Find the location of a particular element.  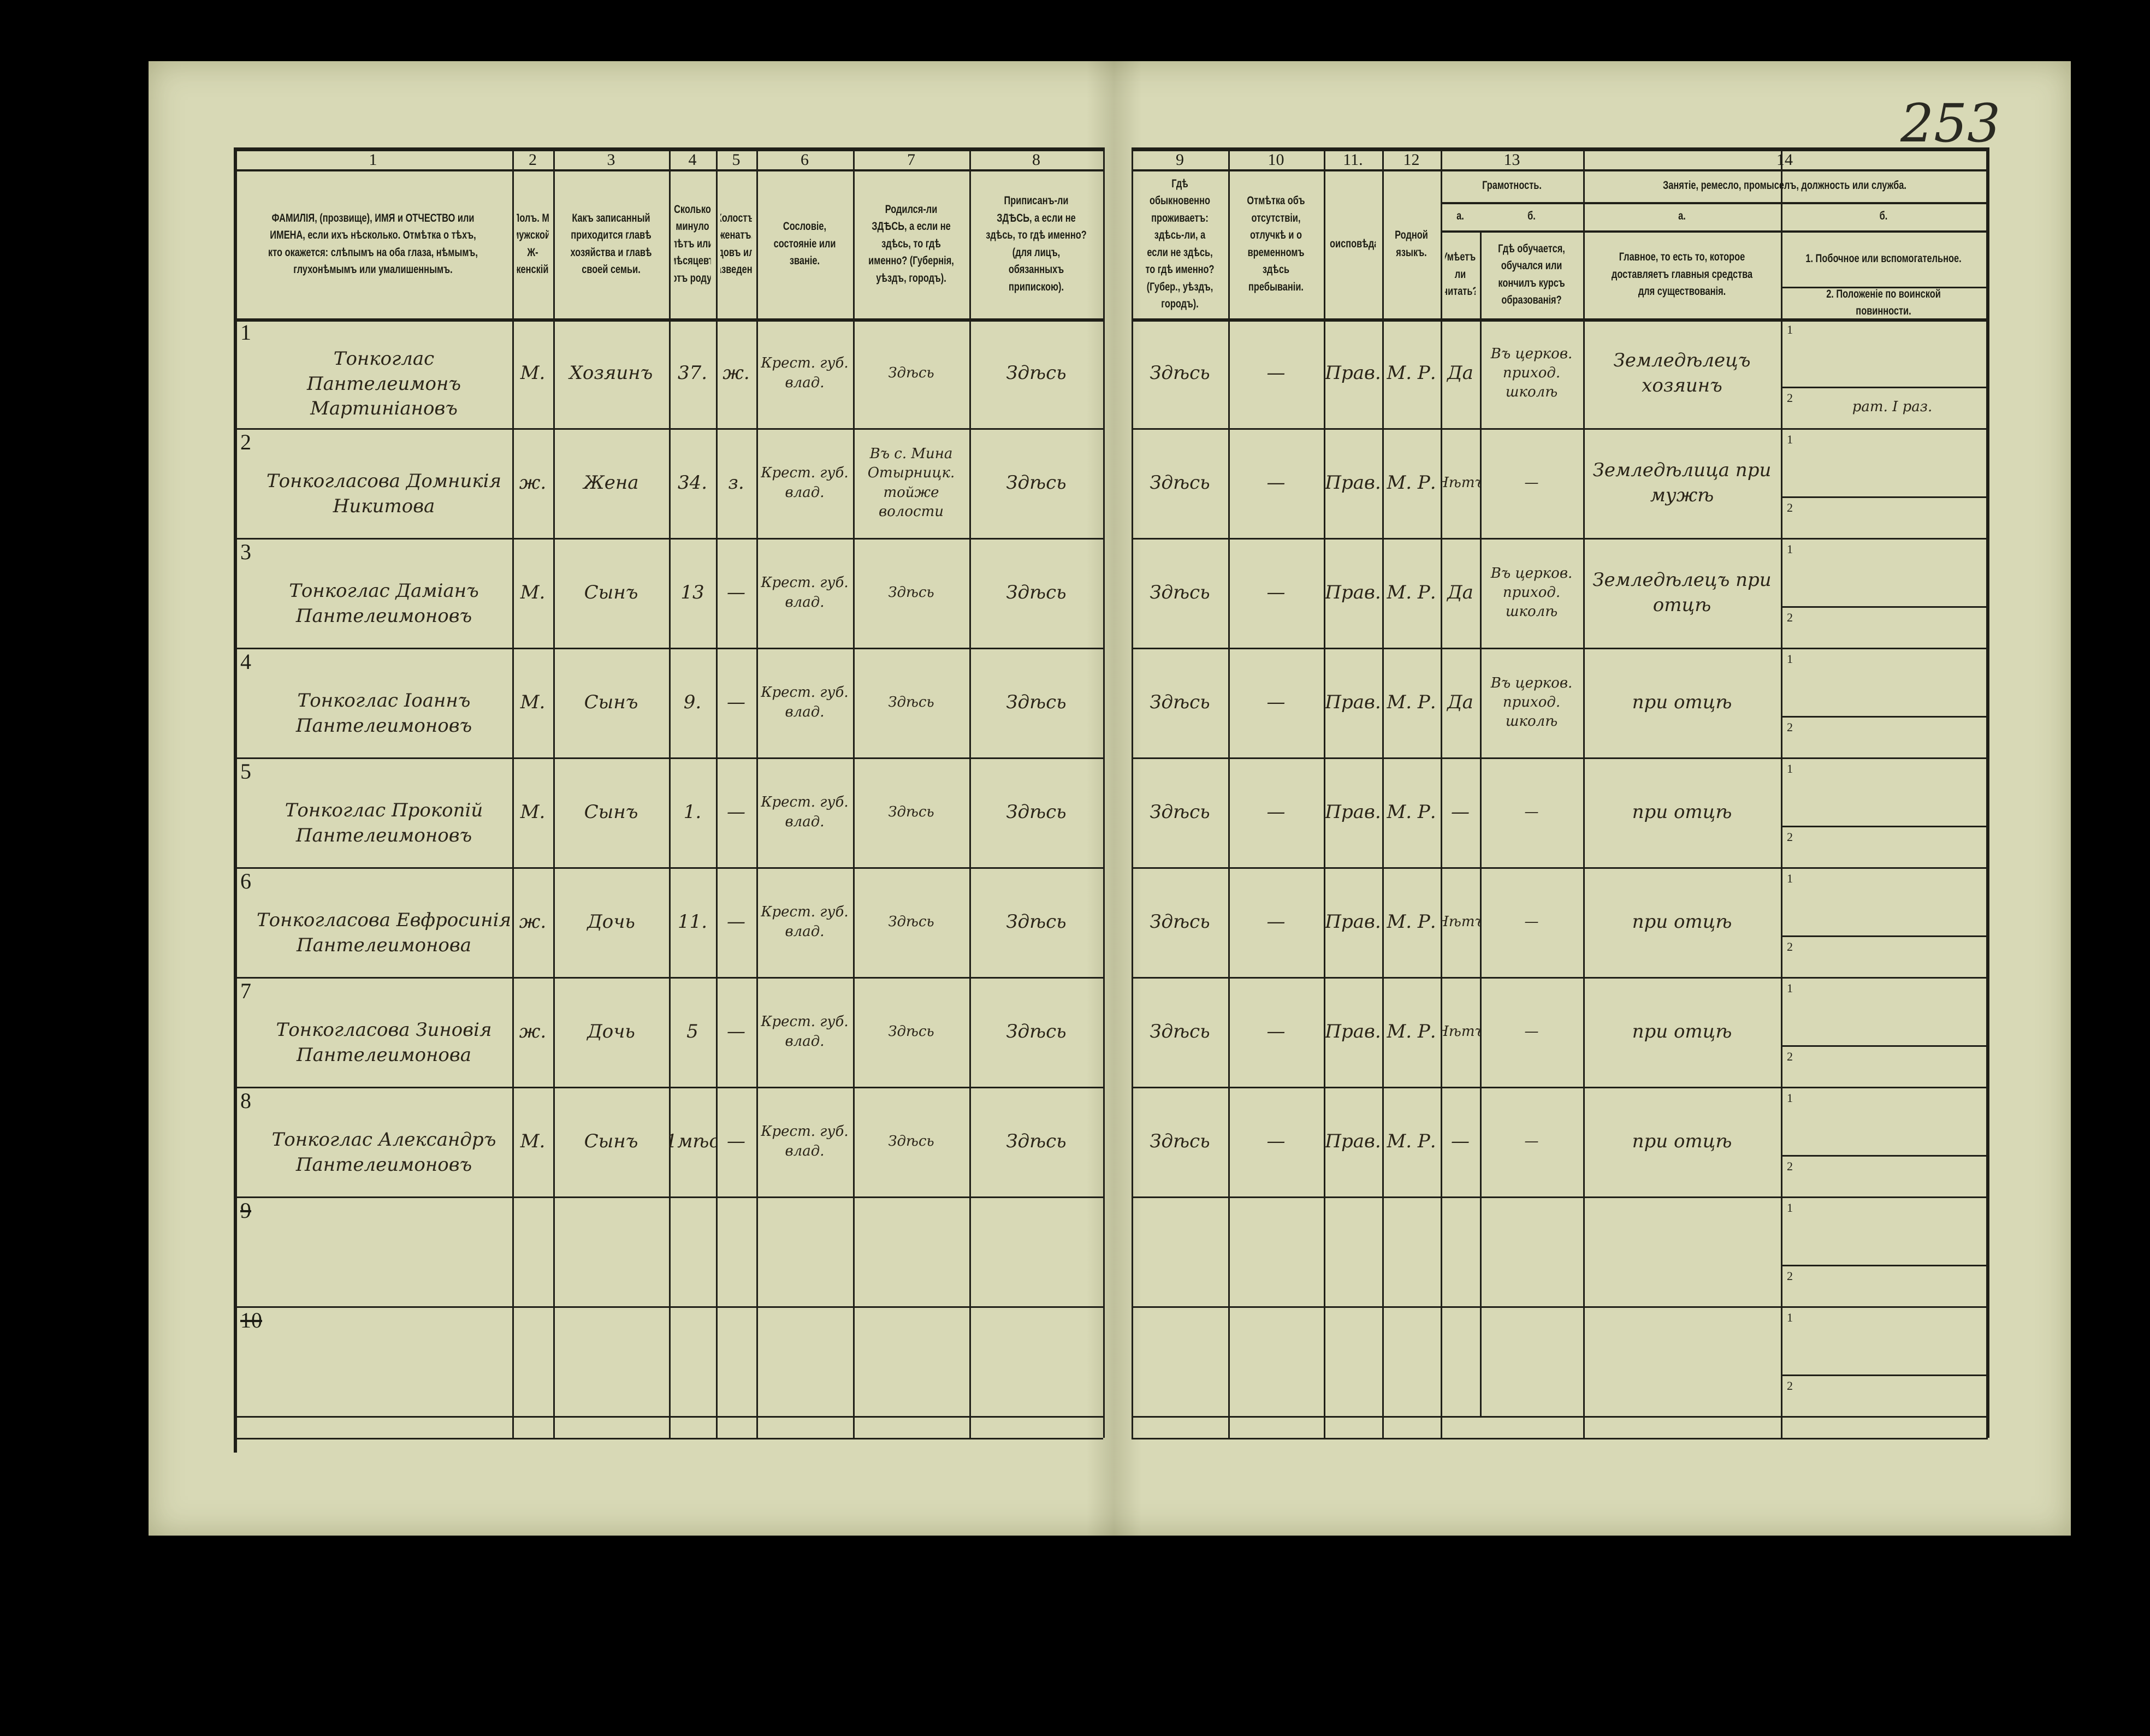

row-born is located at coordinates (911, 1361).